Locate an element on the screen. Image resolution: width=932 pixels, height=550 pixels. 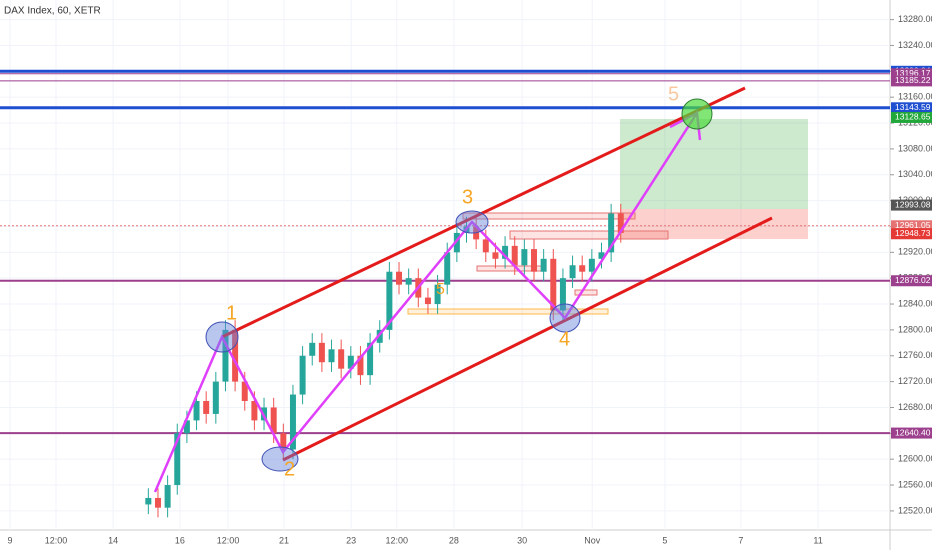
wave-label: 1 is located at coordinates (231, 313).